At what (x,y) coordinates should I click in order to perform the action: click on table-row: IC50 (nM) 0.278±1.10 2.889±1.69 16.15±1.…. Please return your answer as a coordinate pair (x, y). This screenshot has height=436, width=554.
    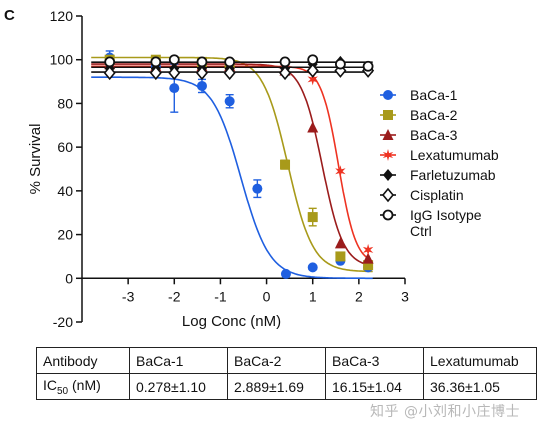
    Looking at the image, I should click on (286, 386).